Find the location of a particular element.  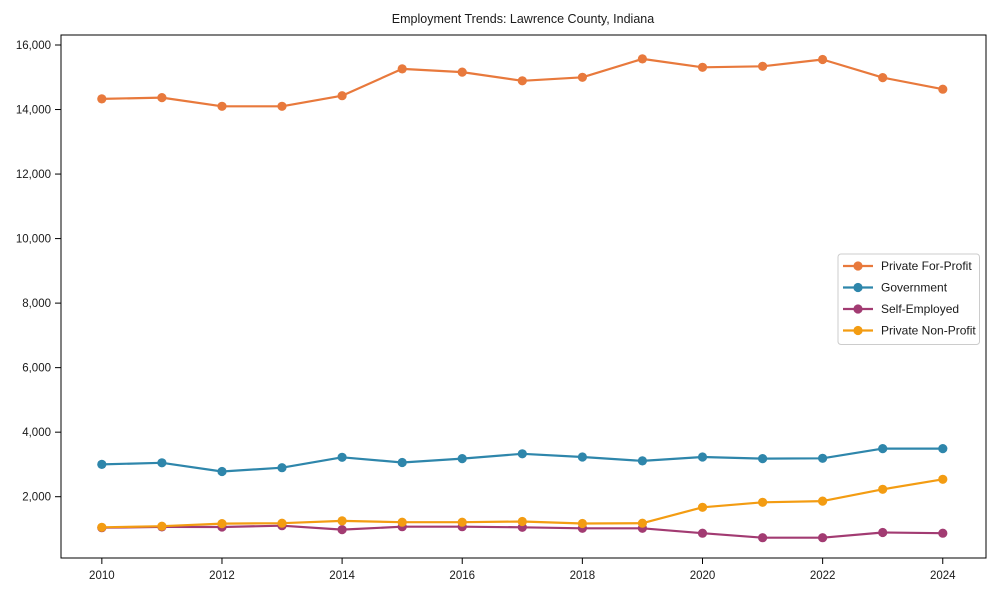

x-axis-tick-label: 2012 is located at coordinates (222, 576).